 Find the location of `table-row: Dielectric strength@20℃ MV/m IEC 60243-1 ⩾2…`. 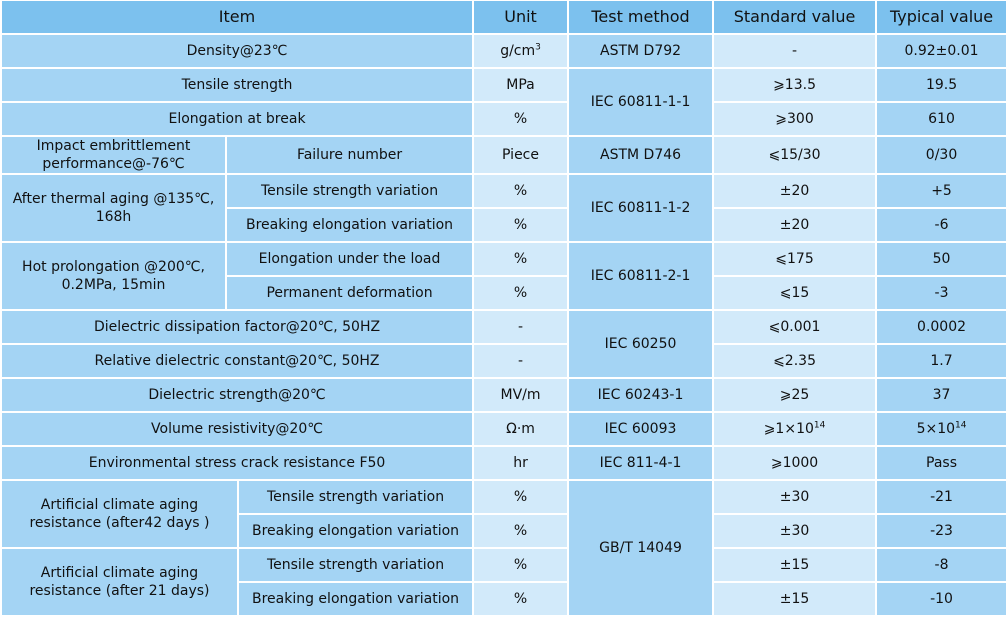

table-row: Dielectric strength@20℃ MV/m IEC 60243-1 ⩾2… is located at coordinates (504, 395).